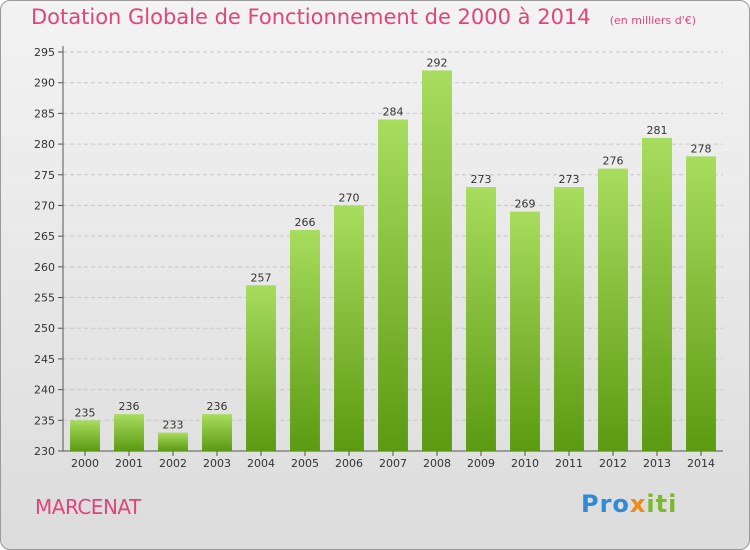 The width and height of the screenshot is (750, 550). I want to click on y-tick-label: 260, so click(44, 267).